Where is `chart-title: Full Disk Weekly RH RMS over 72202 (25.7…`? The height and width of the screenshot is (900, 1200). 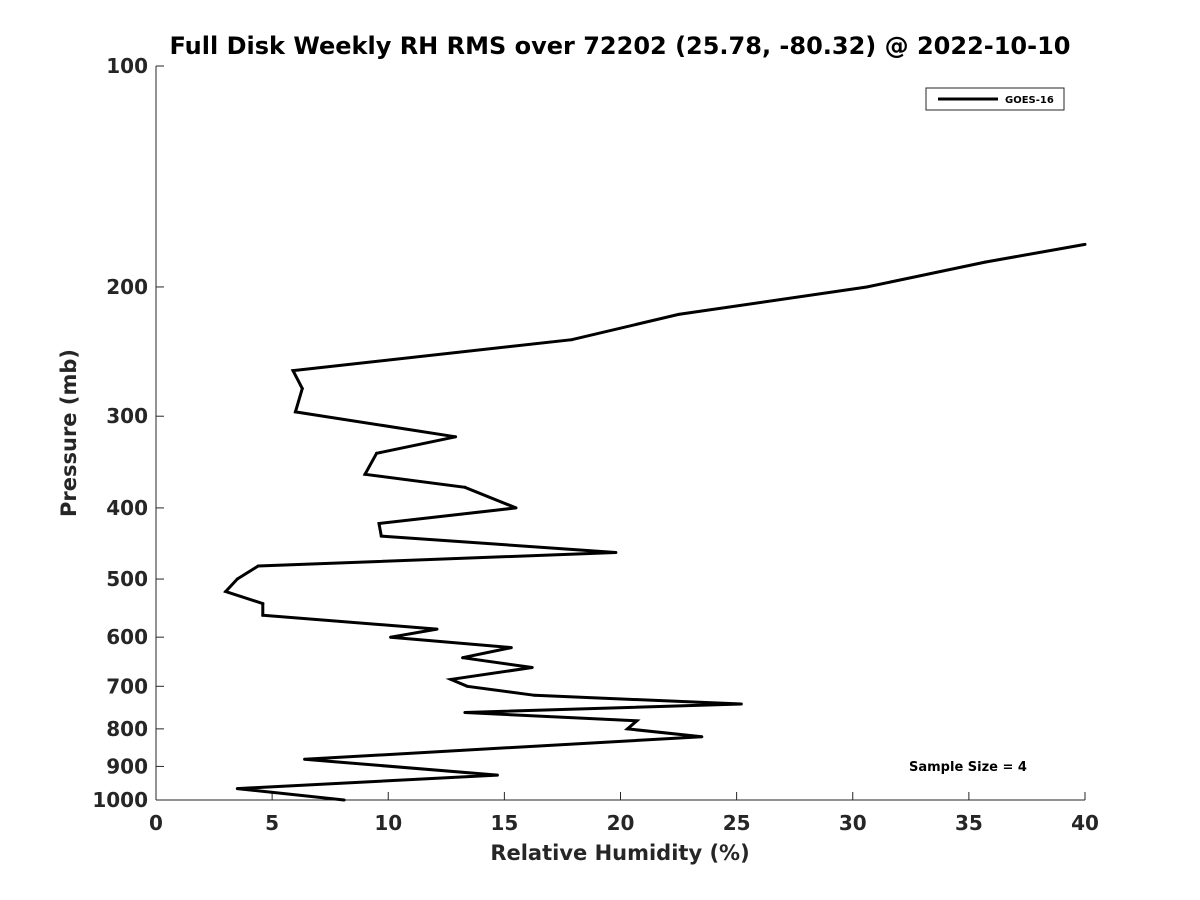 chart-title: Full Disk Weekly RH RMS over 72202 (25.7… is located at coordinates (619, 46).